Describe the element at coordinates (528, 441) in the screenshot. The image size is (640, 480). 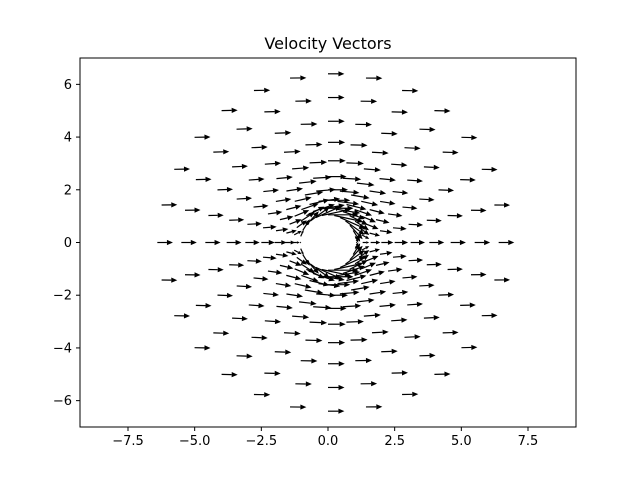
I see `x-tick-label: 7.5` at that location.